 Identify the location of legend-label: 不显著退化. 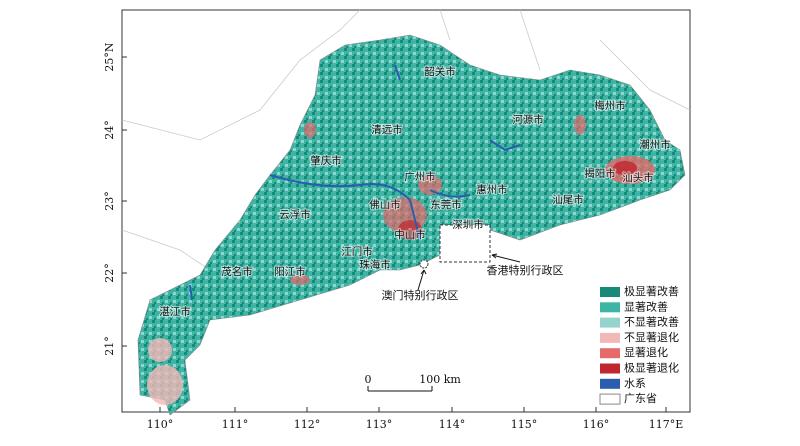
(651, 337).